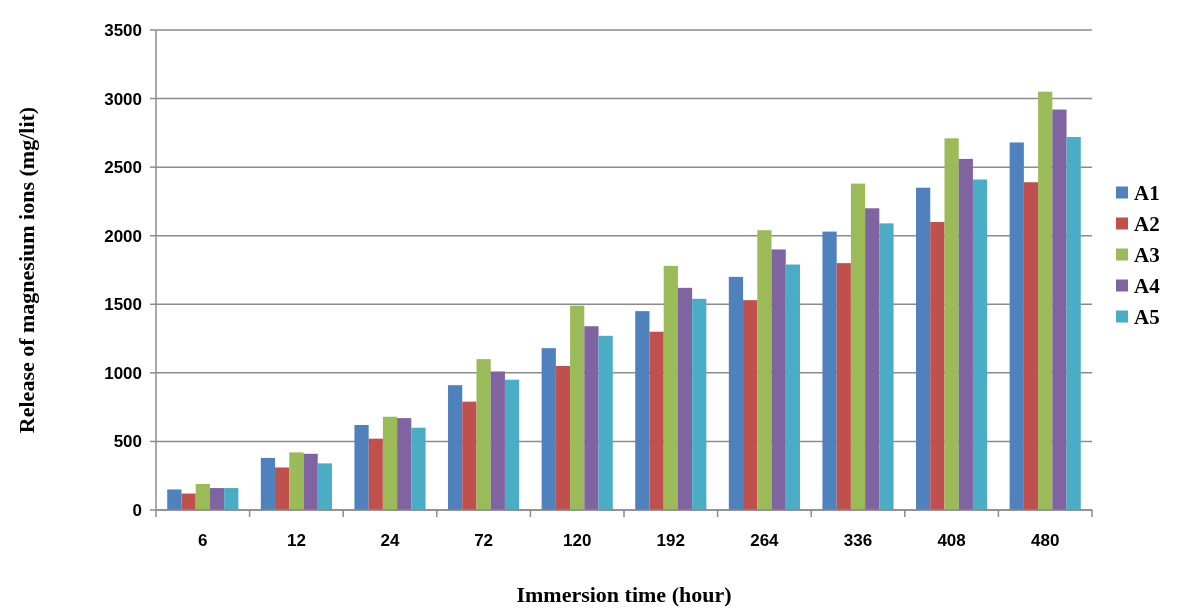 The height and width of the screenshot is (609, 1184). What do you see at coordinates (858, 540) in the screenshot?
I see `x-tick-label: 336` at bounding box center [858, 540].